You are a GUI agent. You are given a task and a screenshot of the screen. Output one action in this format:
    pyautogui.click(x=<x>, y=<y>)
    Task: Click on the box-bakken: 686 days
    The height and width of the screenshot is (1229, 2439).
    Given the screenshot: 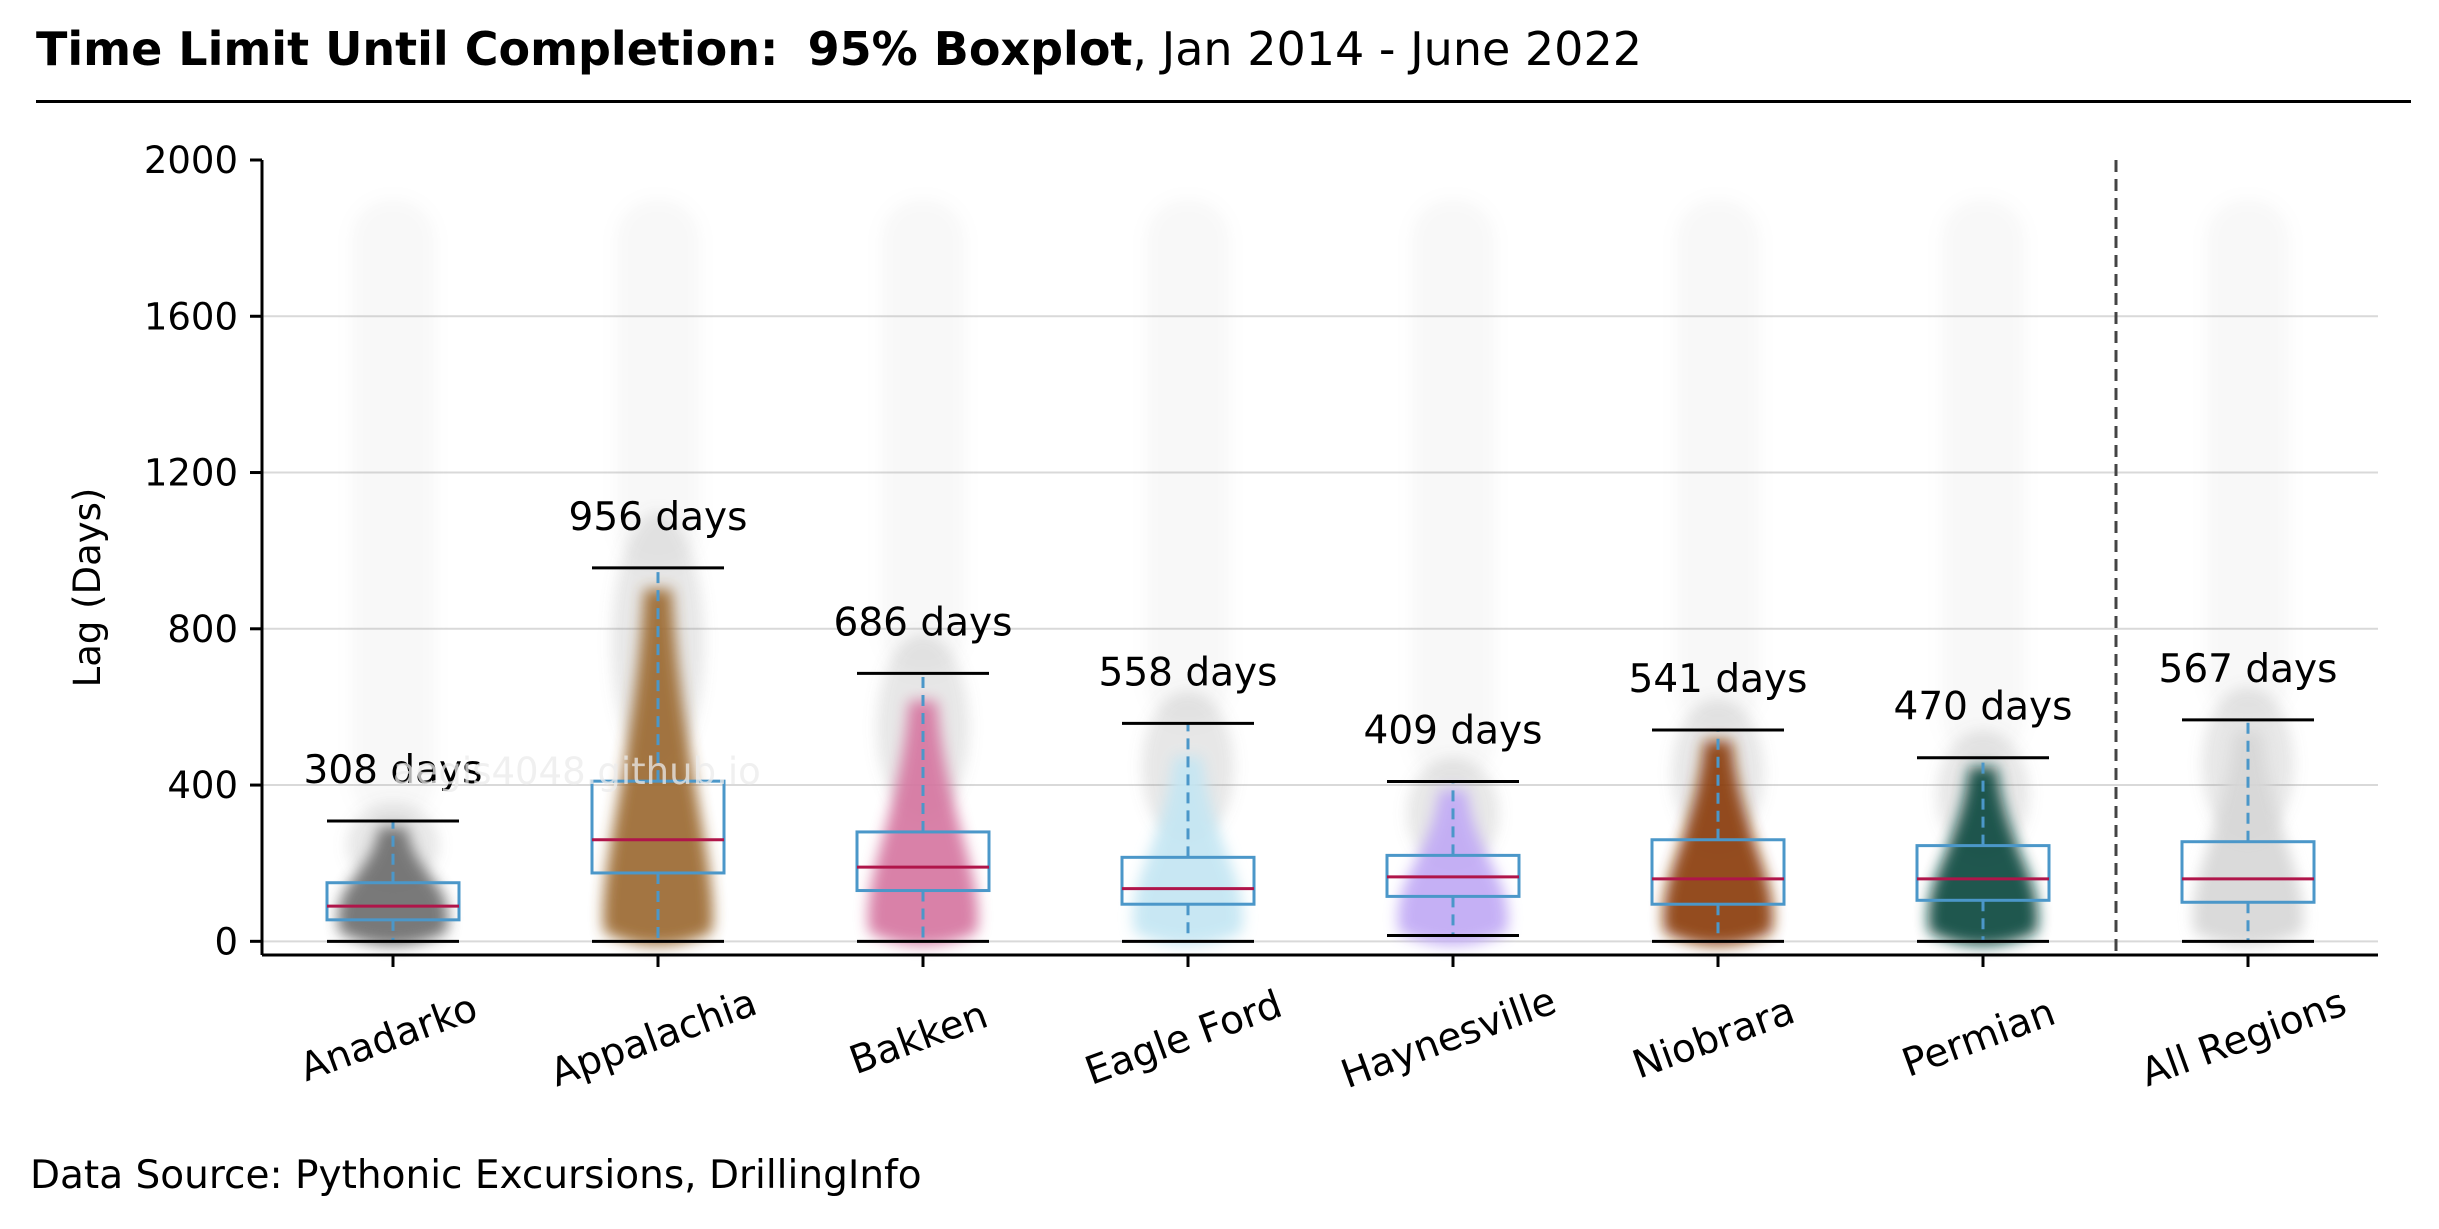 What is the action you would take?
    pyautogui.click(x=923, y=771)
    